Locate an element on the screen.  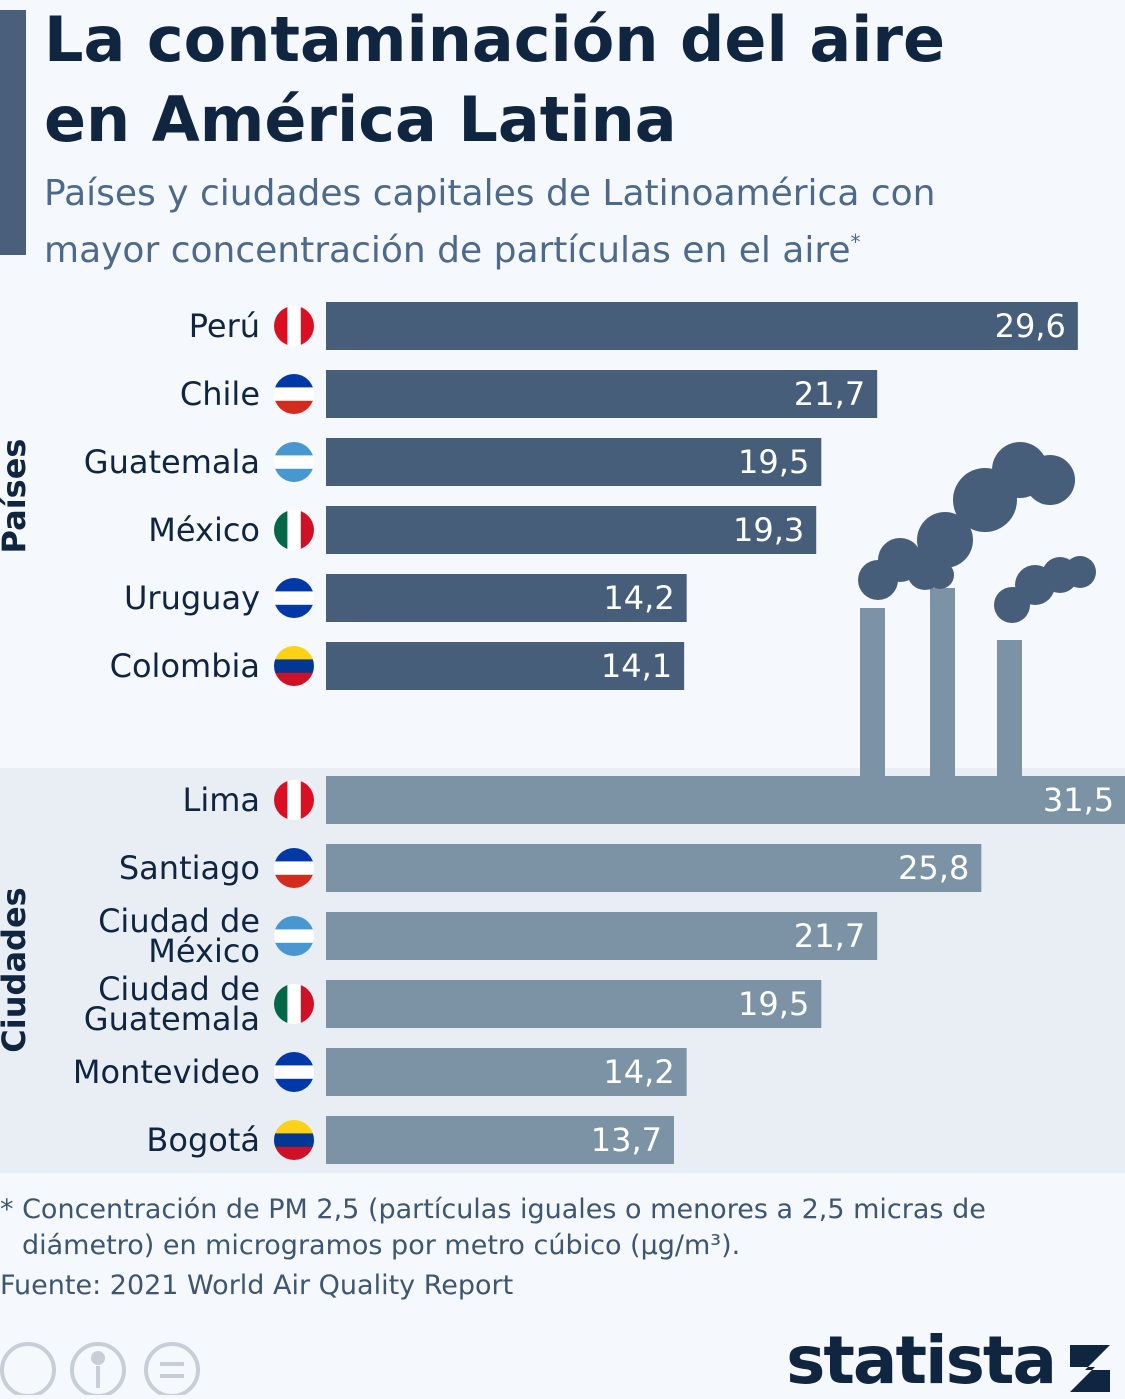
brand: statista is located at coordinates (921, 1360).